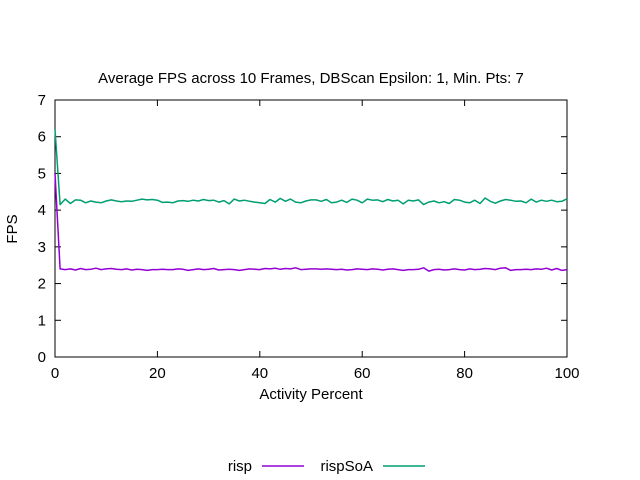 Image resolution: width=640 pixels, height=480 pixels. What do you see at coordinates (42, 357) in the screenshot?
I see `y-tick-label: 0` at bounding box center [42, 357].